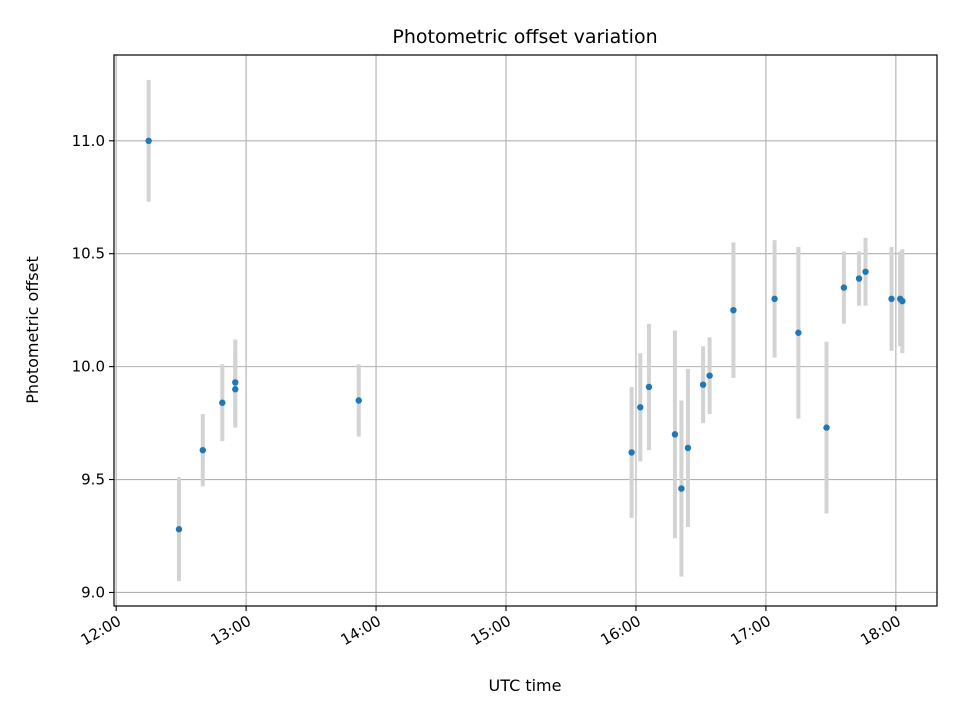  What do you see at coordinates (88, 141) in the screenshot?
I see `y-tick-label: 11.0` at bounding box center [88, 141].